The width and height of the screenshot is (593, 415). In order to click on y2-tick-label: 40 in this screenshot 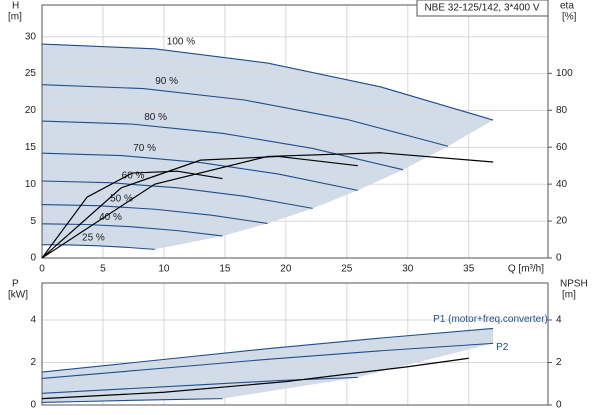, I will do `click(562, 184)`.